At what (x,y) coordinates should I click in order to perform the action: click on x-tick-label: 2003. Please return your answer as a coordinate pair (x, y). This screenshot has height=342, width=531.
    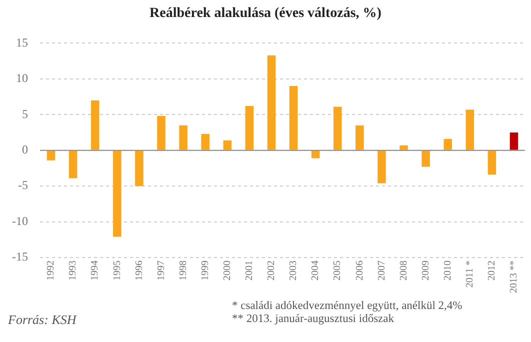
    Looking at the image, I should click on (294, 270).